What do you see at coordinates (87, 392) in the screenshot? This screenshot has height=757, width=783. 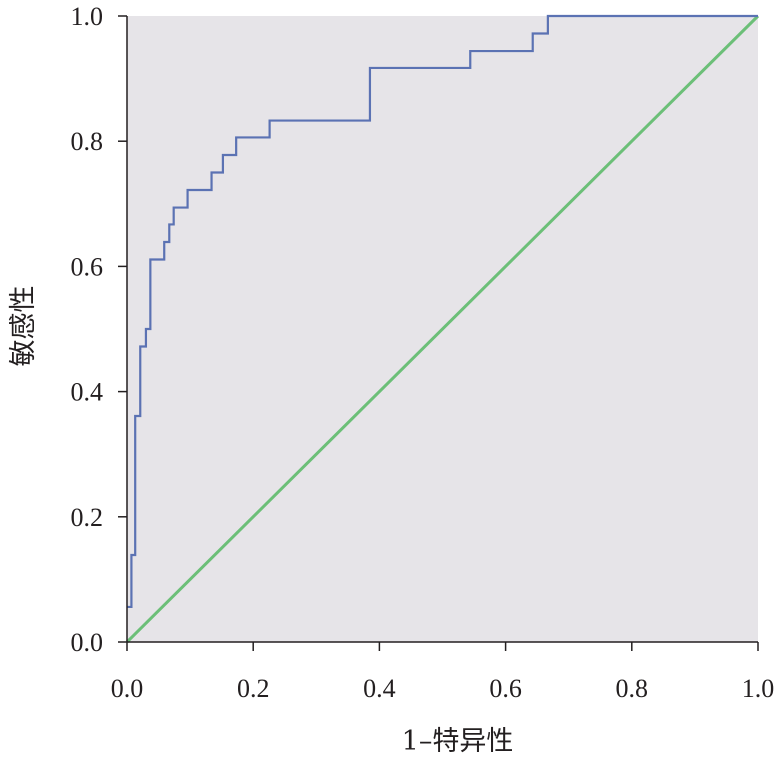 I see `y-tick-label: 0.4` at bounding box center [87, 392].